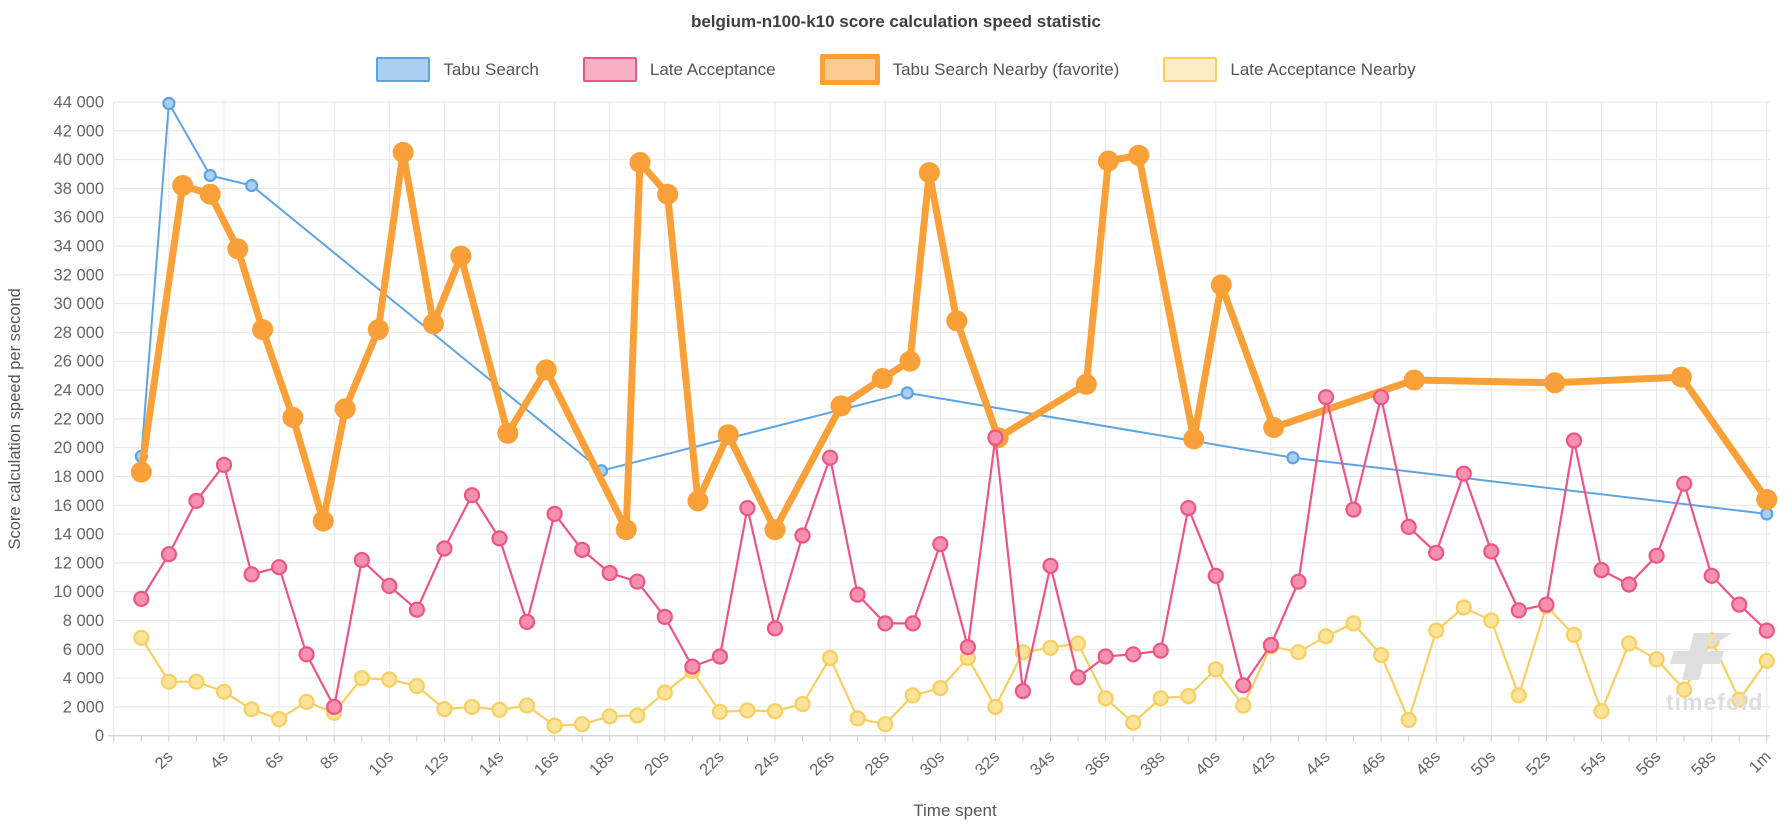 Image resolution: width=1792 pixels, height=832 pixels. Describe the element at coordinates (1428, 764) in the screenshot. I see `x-tick-label: 48s` at that location.